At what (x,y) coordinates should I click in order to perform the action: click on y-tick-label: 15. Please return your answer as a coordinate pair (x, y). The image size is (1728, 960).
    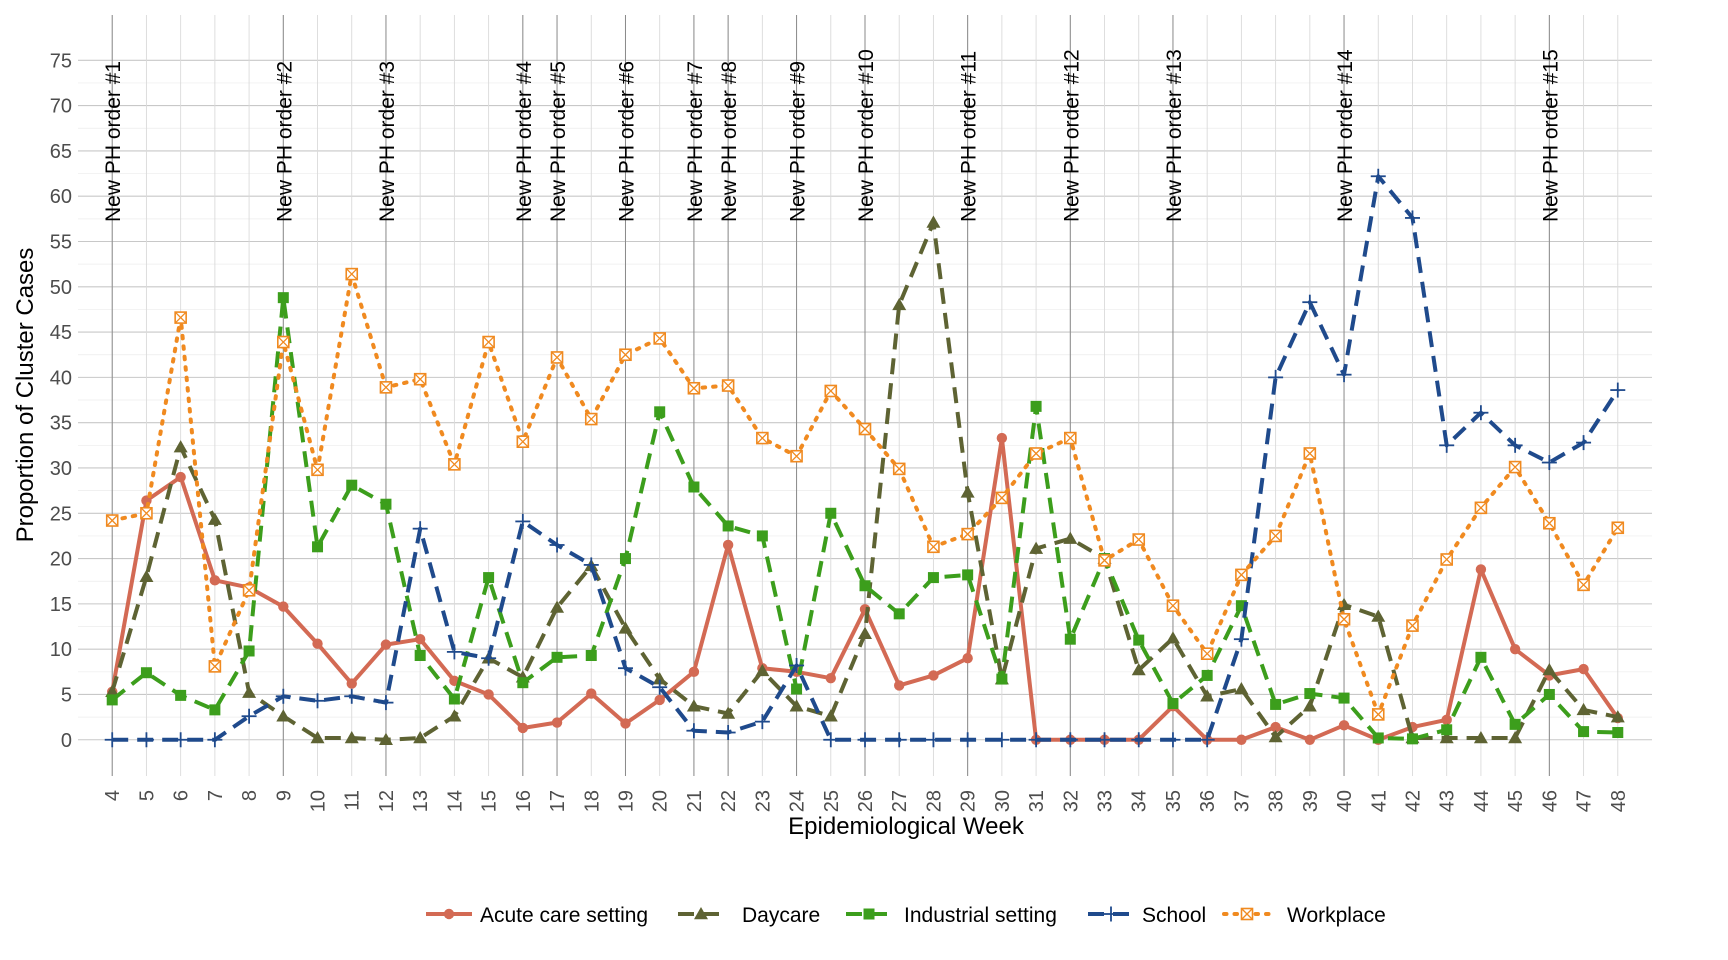
    Looking at the image, I should click on (61, 605).